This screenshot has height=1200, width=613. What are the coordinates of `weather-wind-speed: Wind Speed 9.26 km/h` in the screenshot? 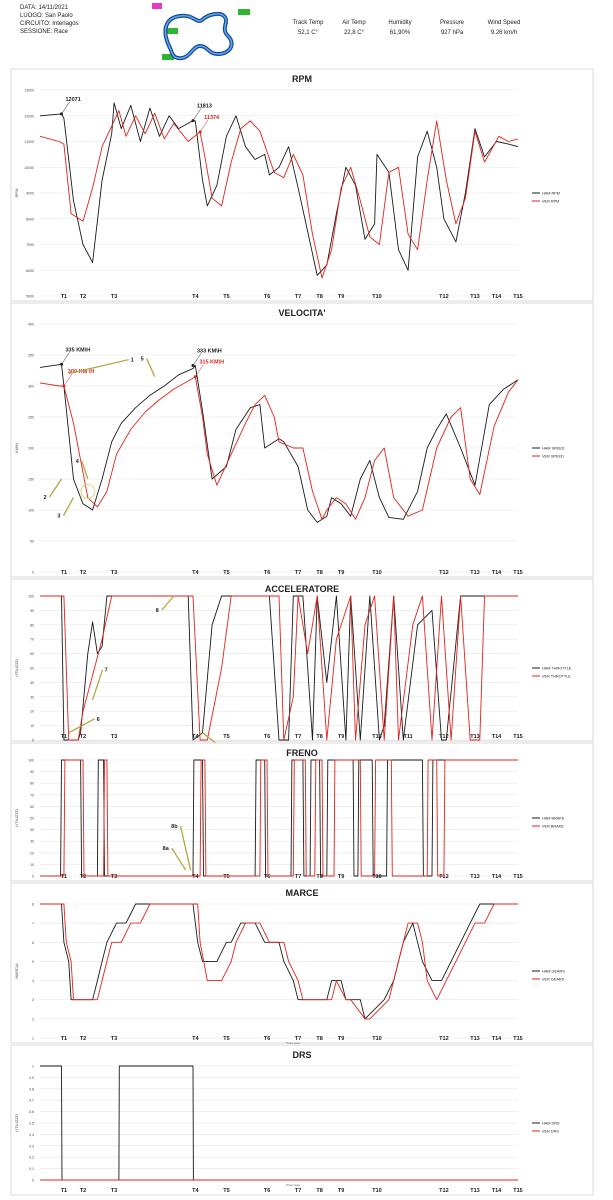 It's located at (504, 28).